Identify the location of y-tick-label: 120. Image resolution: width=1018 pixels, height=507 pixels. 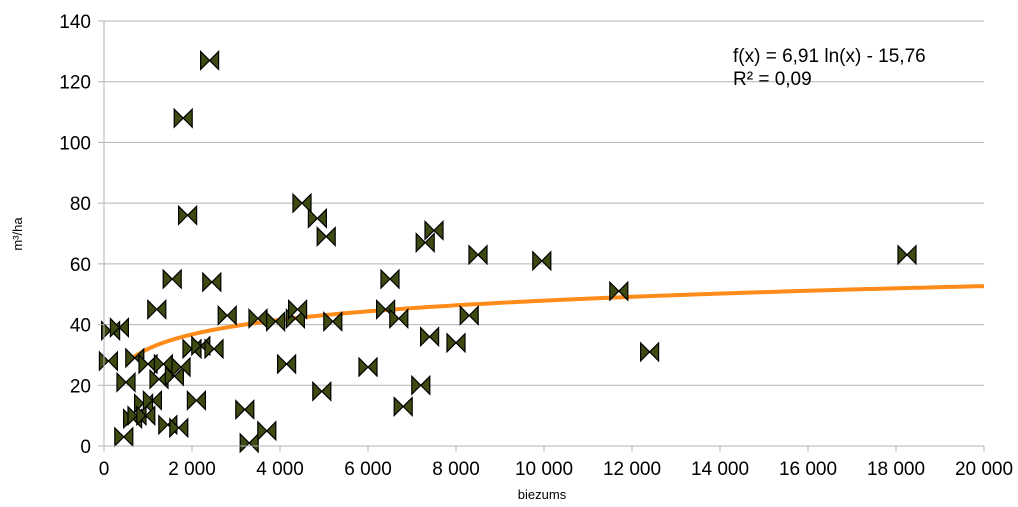
(75, 83).